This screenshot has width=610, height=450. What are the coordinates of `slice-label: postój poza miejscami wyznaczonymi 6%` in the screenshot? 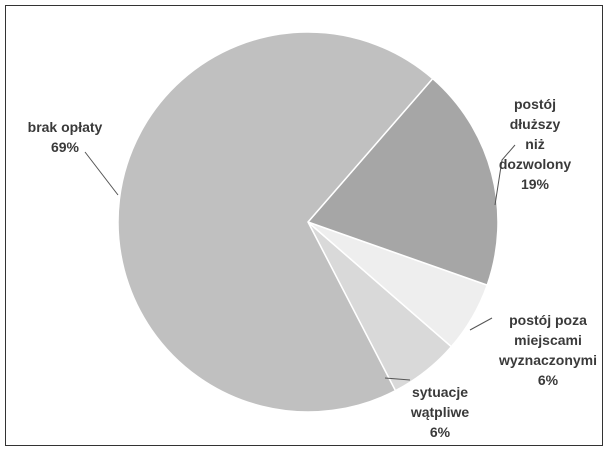 It's located at (548, 350).